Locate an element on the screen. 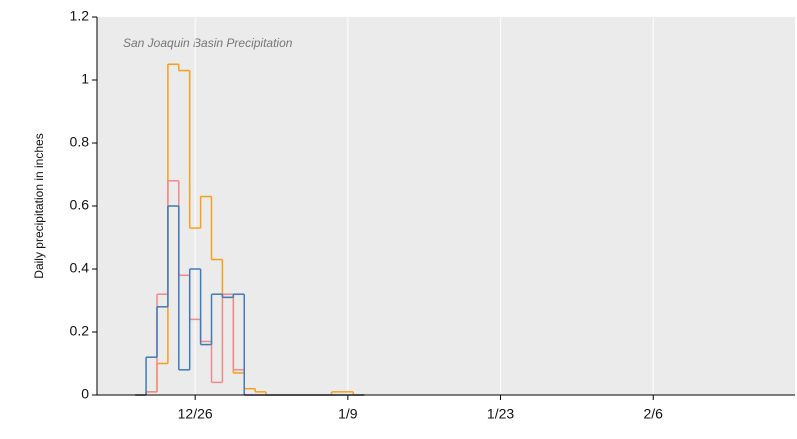 This screenshot has width=797, height=439. x-tick-label: 12/26 is located at coordinates (195, 414).